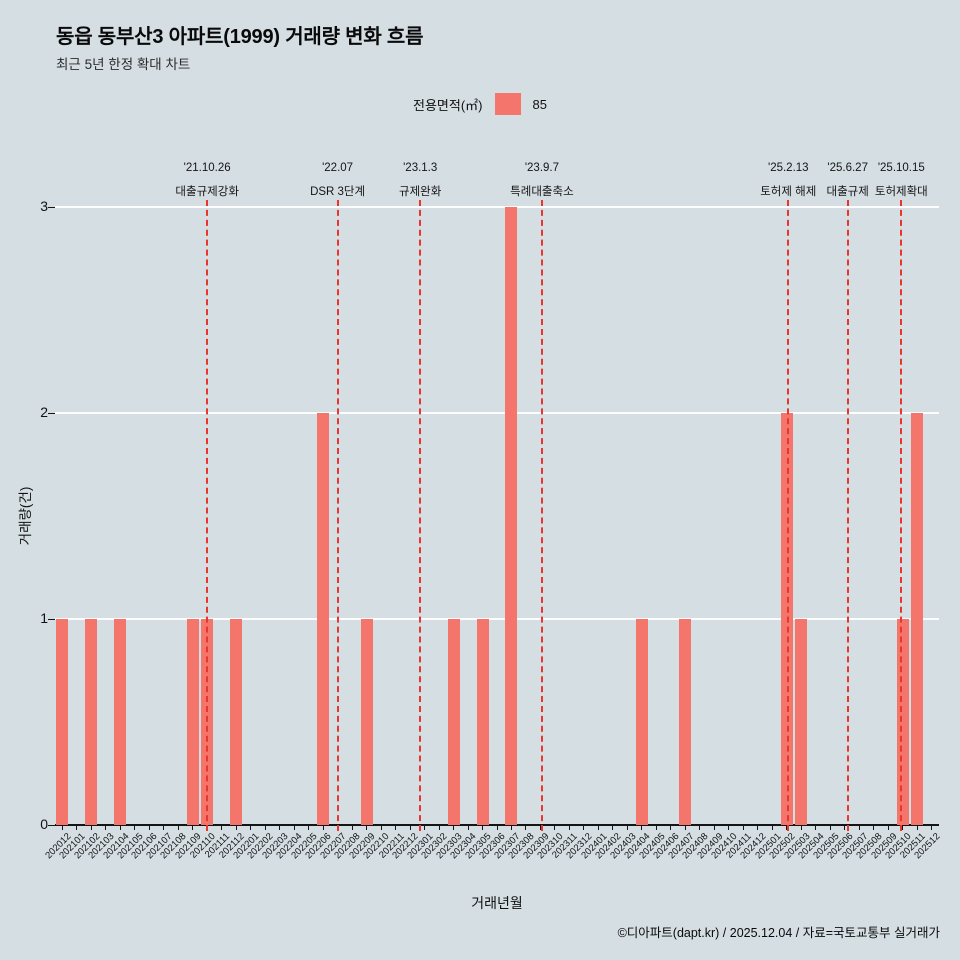  Describe the element at coordinates (44, 206) in the screenshot. I see `y-tick-label: 3` at that location.